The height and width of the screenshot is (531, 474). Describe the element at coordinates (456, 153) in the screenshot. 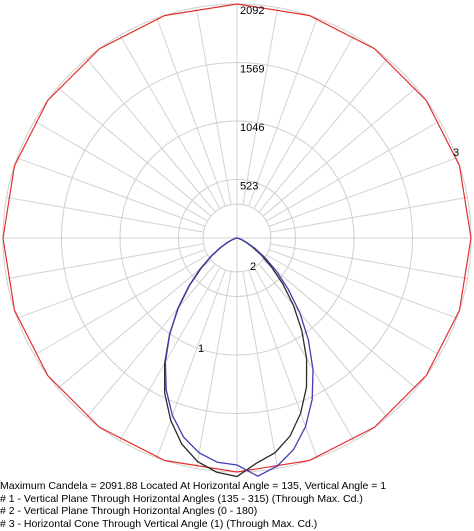

I see `curve-label-3: 3` at that location.